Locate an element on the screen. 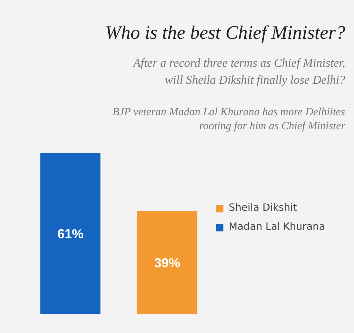 The width and height of the screenshot is (354, 333). chart-subtitle: After a record three terms as Chief Minister, will Sheila Dikshit finally lose Delhi? is located at coordinates (239, 71).